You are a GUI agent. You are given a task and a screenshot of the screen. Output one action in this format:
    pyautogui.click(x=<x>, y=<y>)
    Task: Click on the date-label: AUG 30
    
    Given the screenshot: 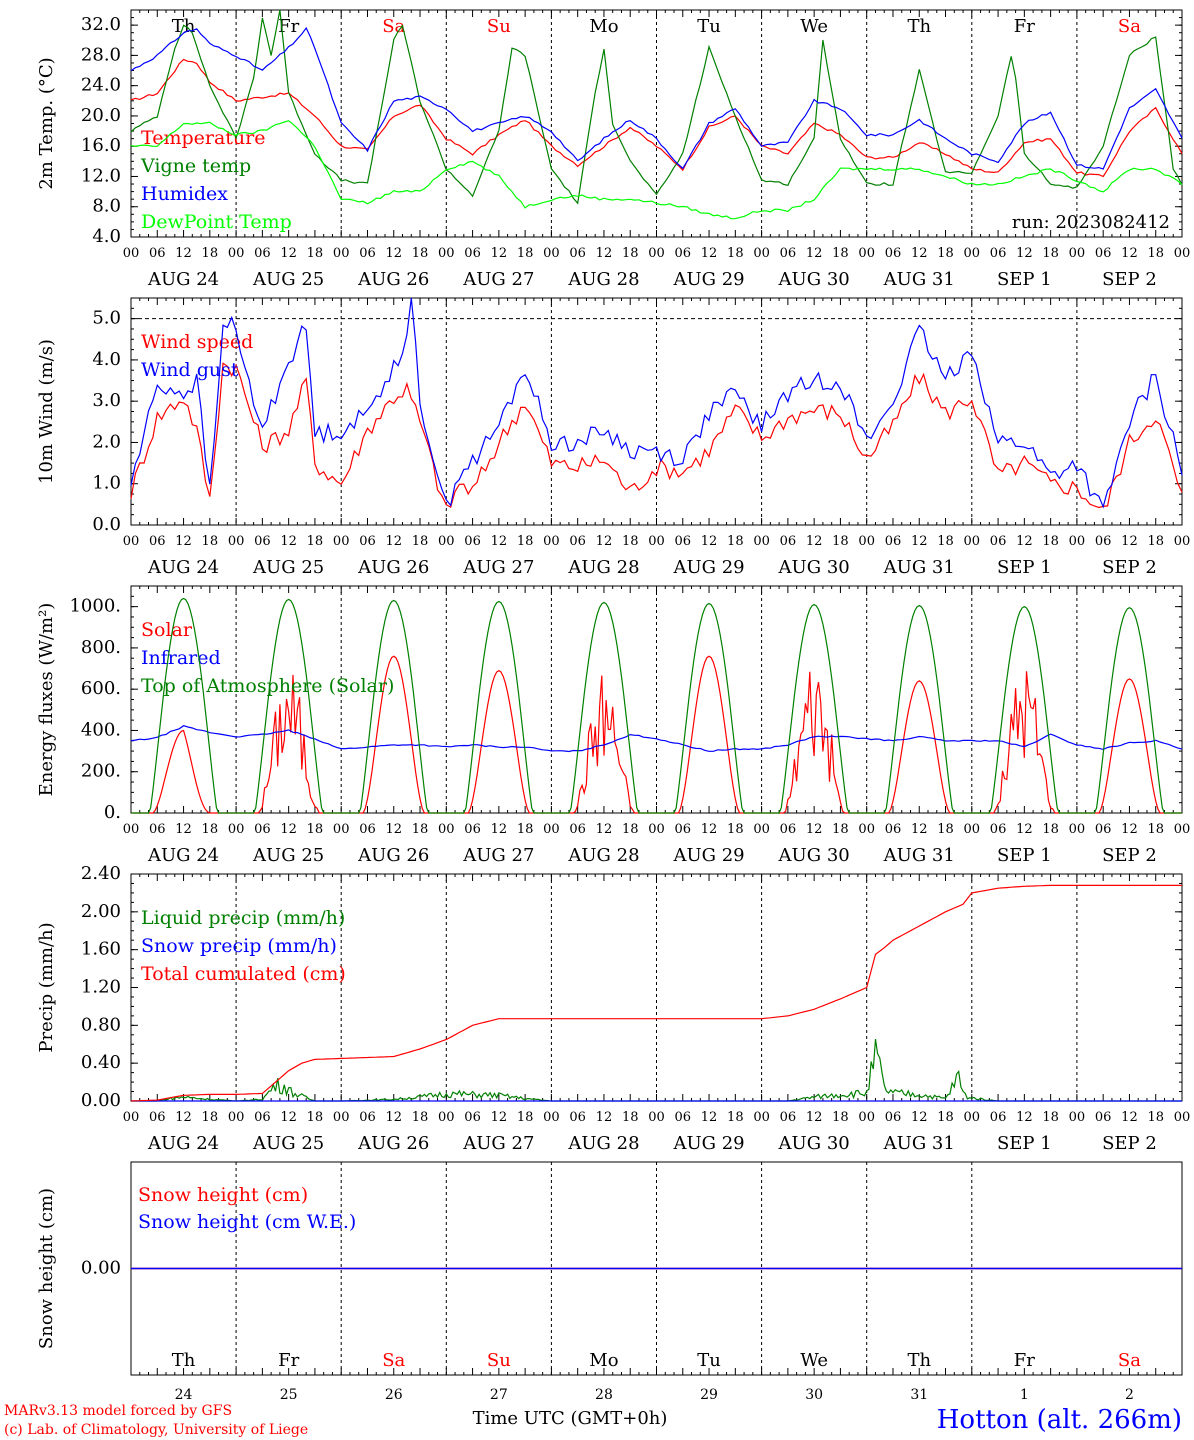 What is the action you would take?
    pyautogui.click(x=814, y=1143)
    